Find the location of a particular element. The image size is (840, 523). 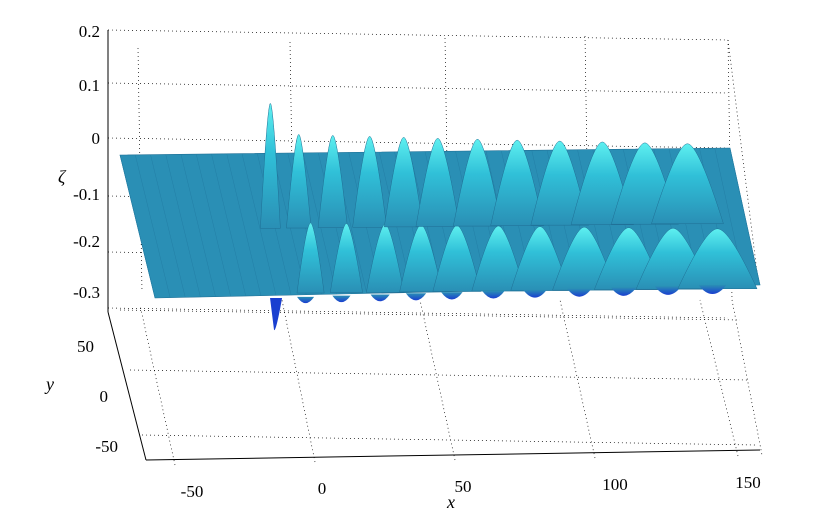

y-axis: 50 0 -50 y is located at coordinates (81, 396).